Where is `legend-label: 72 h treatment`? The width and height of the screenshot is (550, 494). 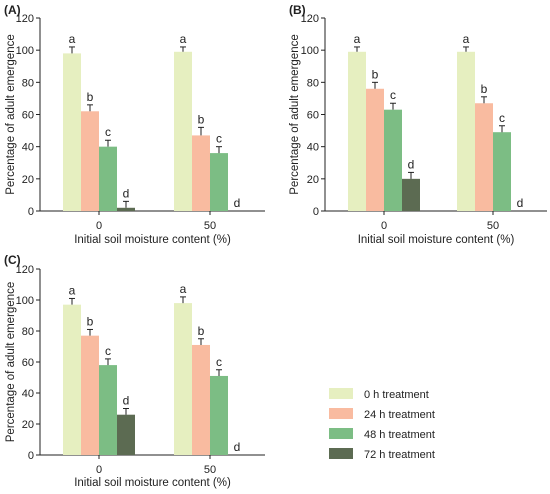 legend-label: 72 h treatment is located at coordinates (399, 455).